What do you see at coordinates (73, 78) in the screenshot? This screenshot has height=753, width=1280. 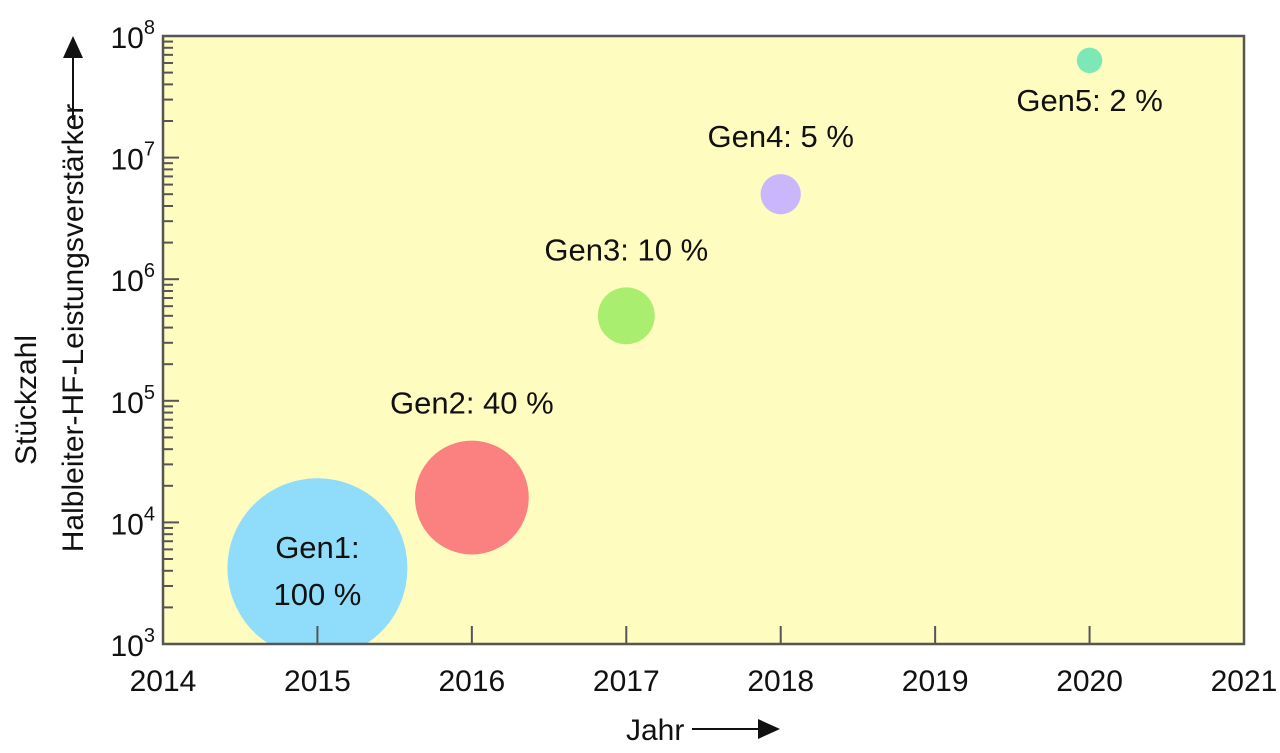 I see `y-axis-arrow-icon` at bounding box center [73, 78].